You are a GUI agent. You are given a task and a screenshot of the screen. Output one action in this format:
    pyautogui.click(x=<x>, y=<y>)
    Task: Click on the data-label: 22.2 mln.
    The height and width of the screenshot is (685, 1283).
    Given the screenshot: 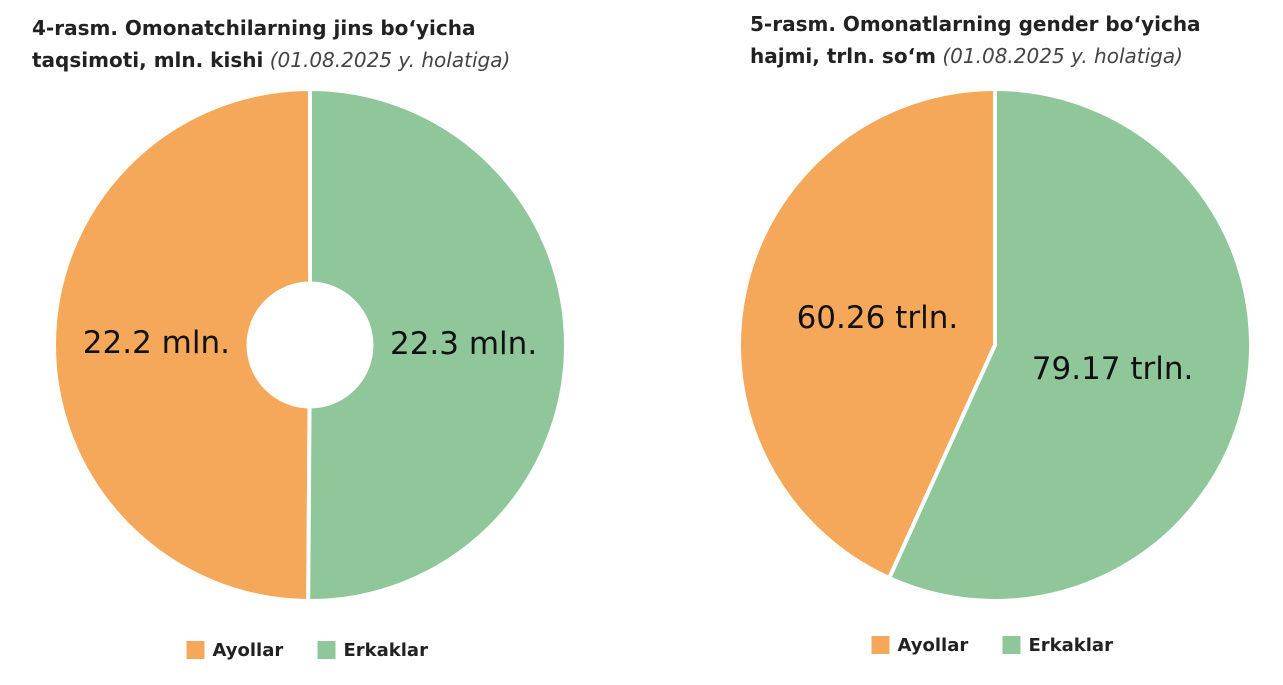 What is the action you would take?
    pyautogui.click(x=156, y=343)
    